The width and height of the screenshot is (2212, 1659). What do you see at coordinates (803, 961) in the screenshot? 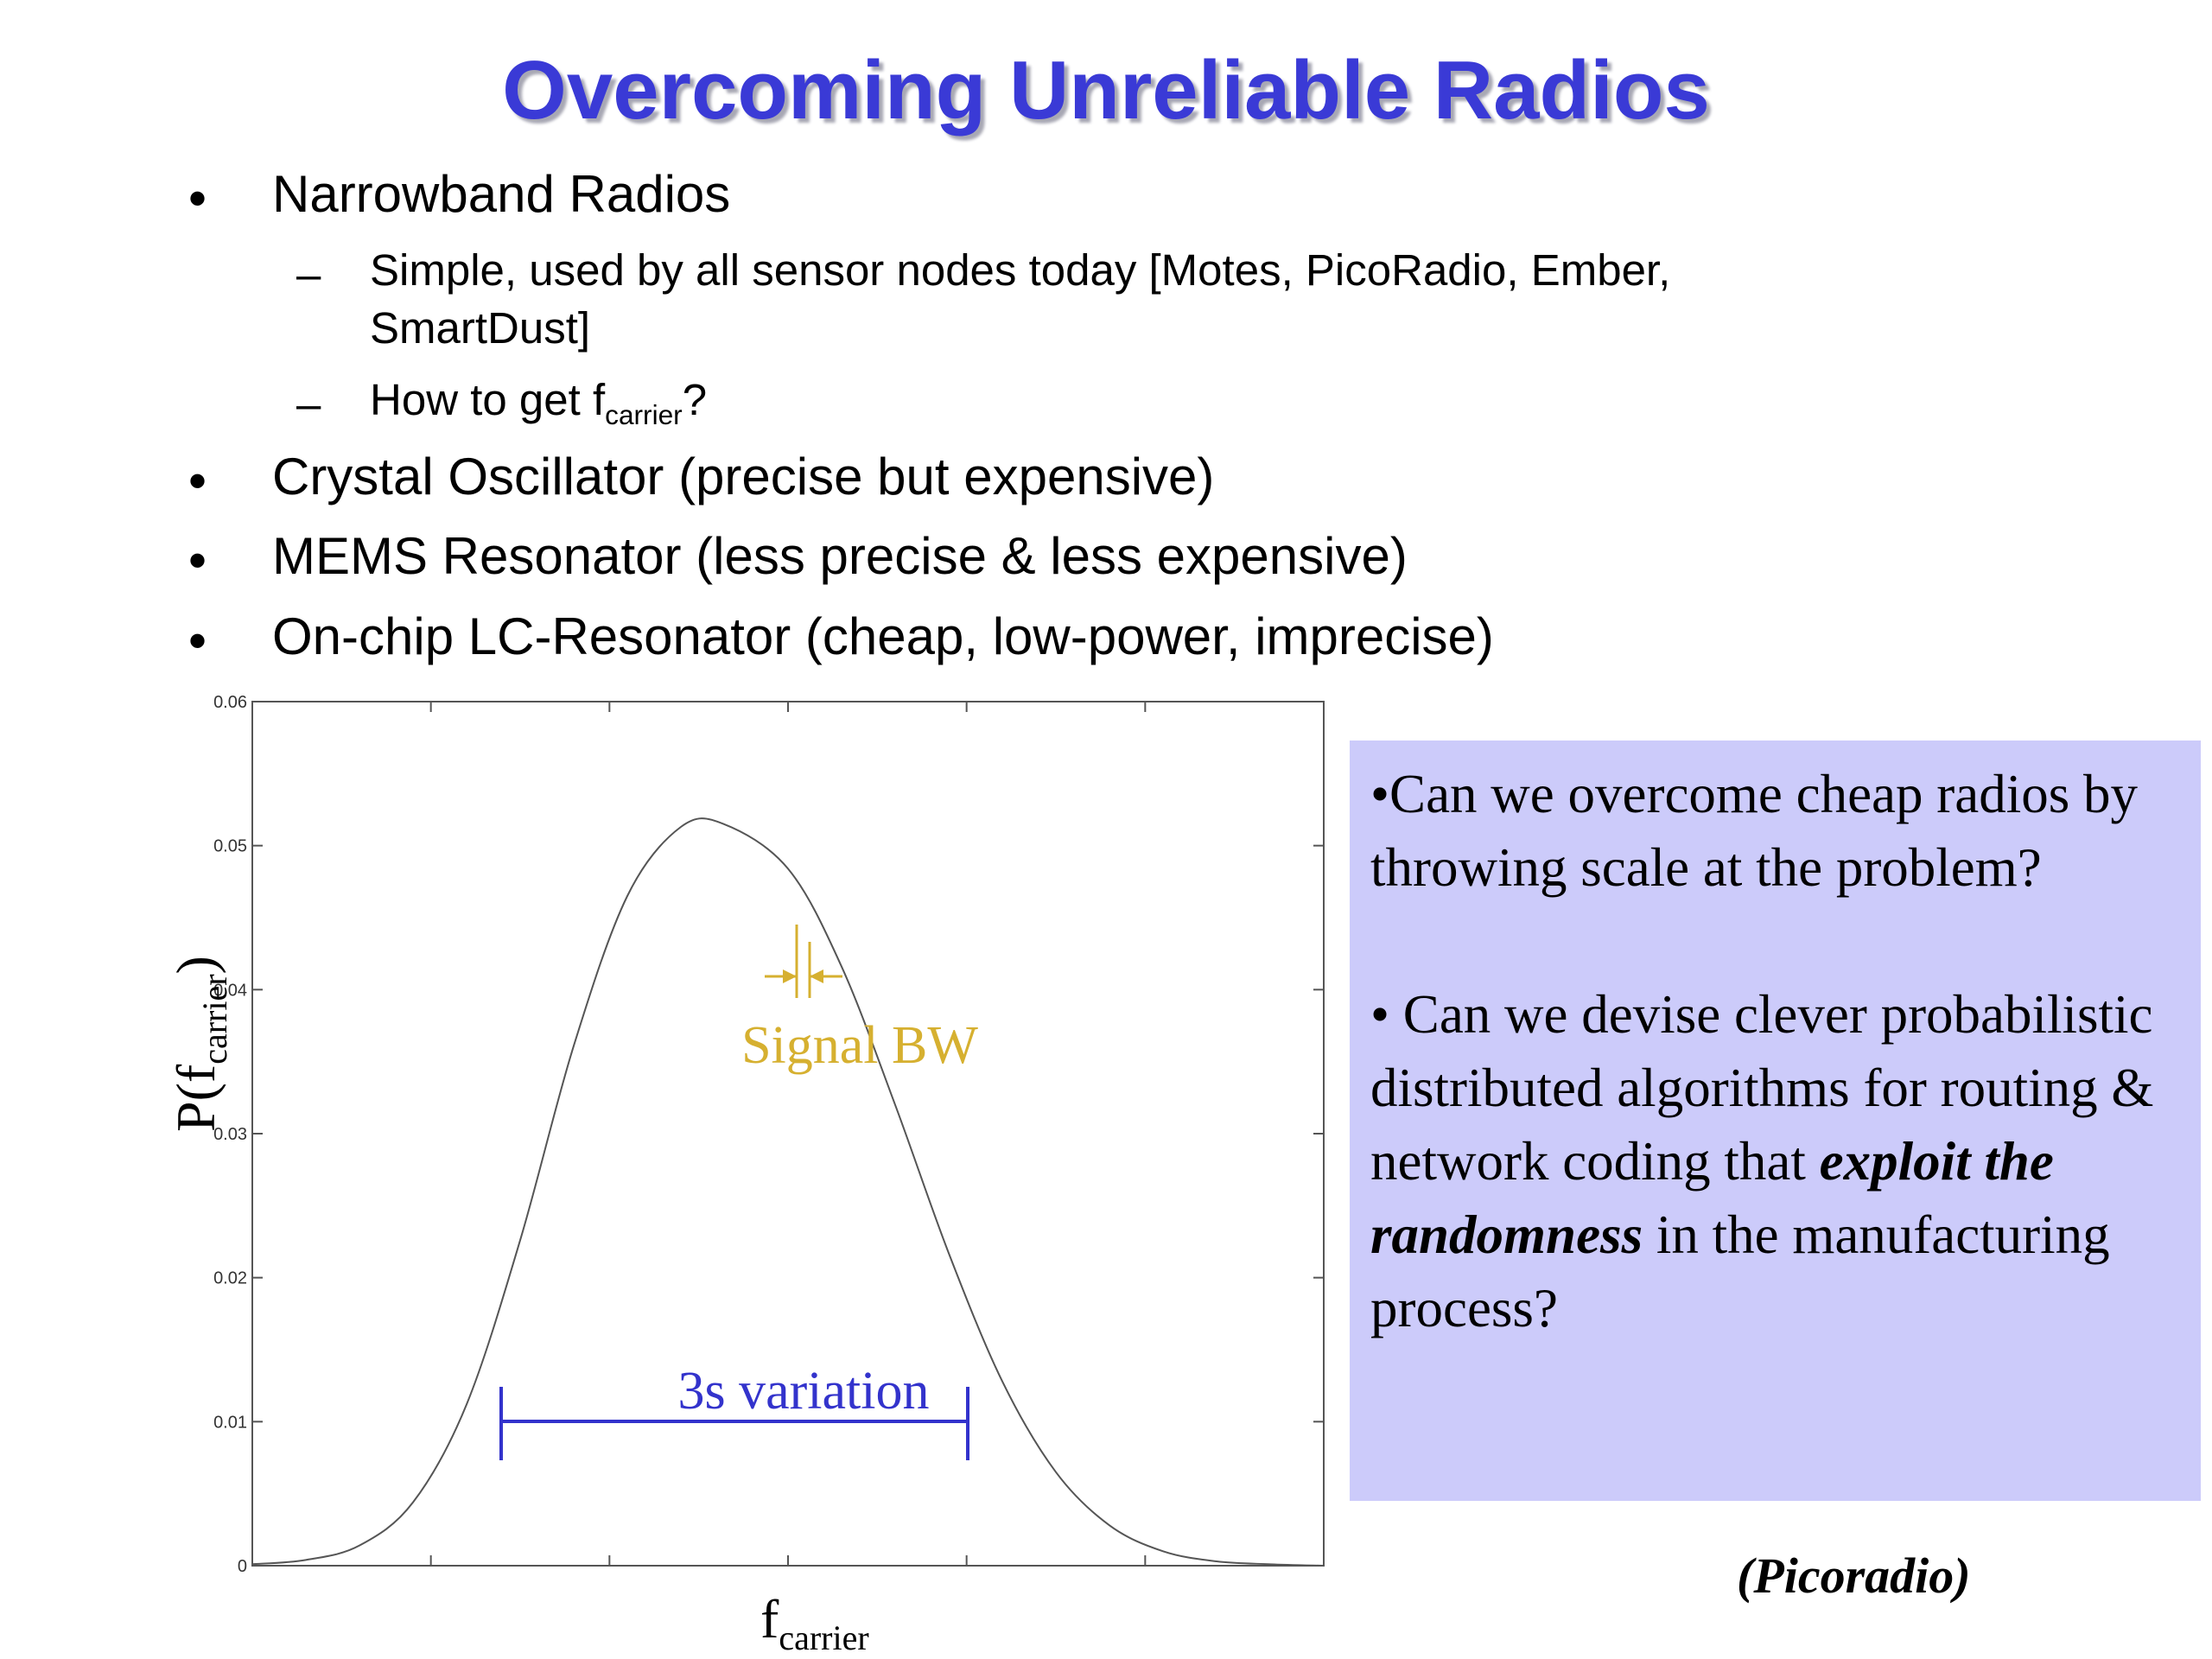
I see `signal-bw-marker` at bounding box center [803, 961].